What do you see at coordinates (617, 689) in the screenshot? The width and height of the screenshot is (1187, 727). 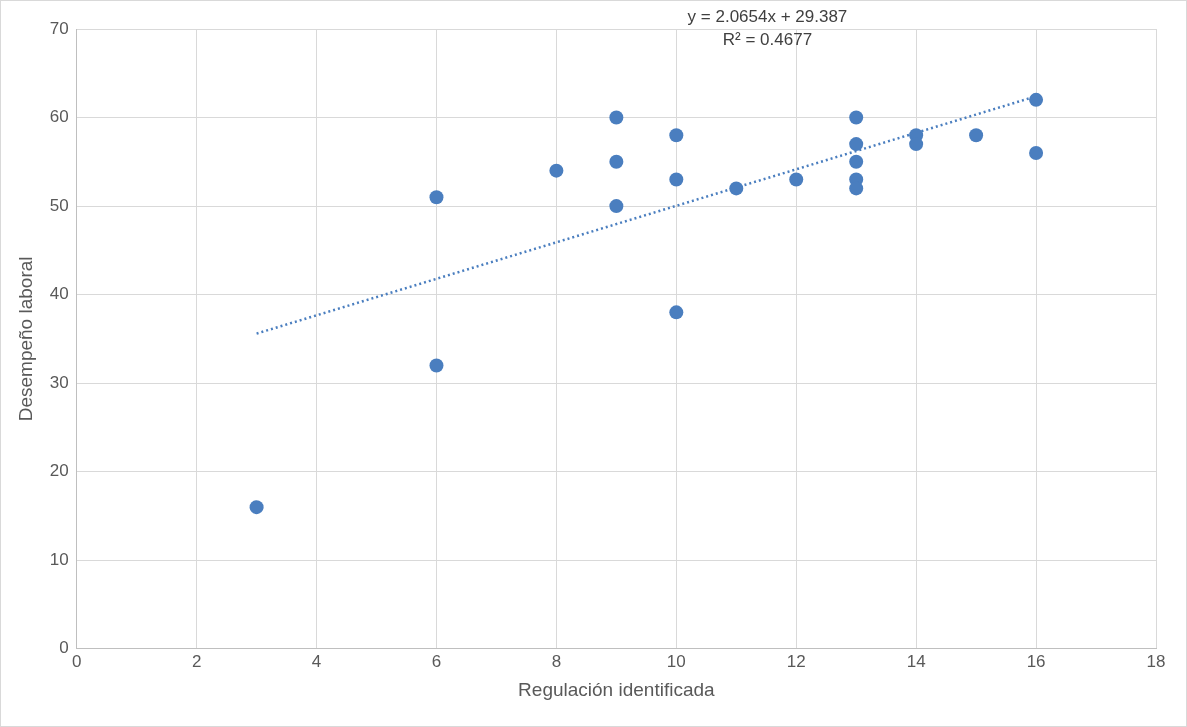 I see `x-axis-title: Regulación identificada` at bounding box center [617, 689].